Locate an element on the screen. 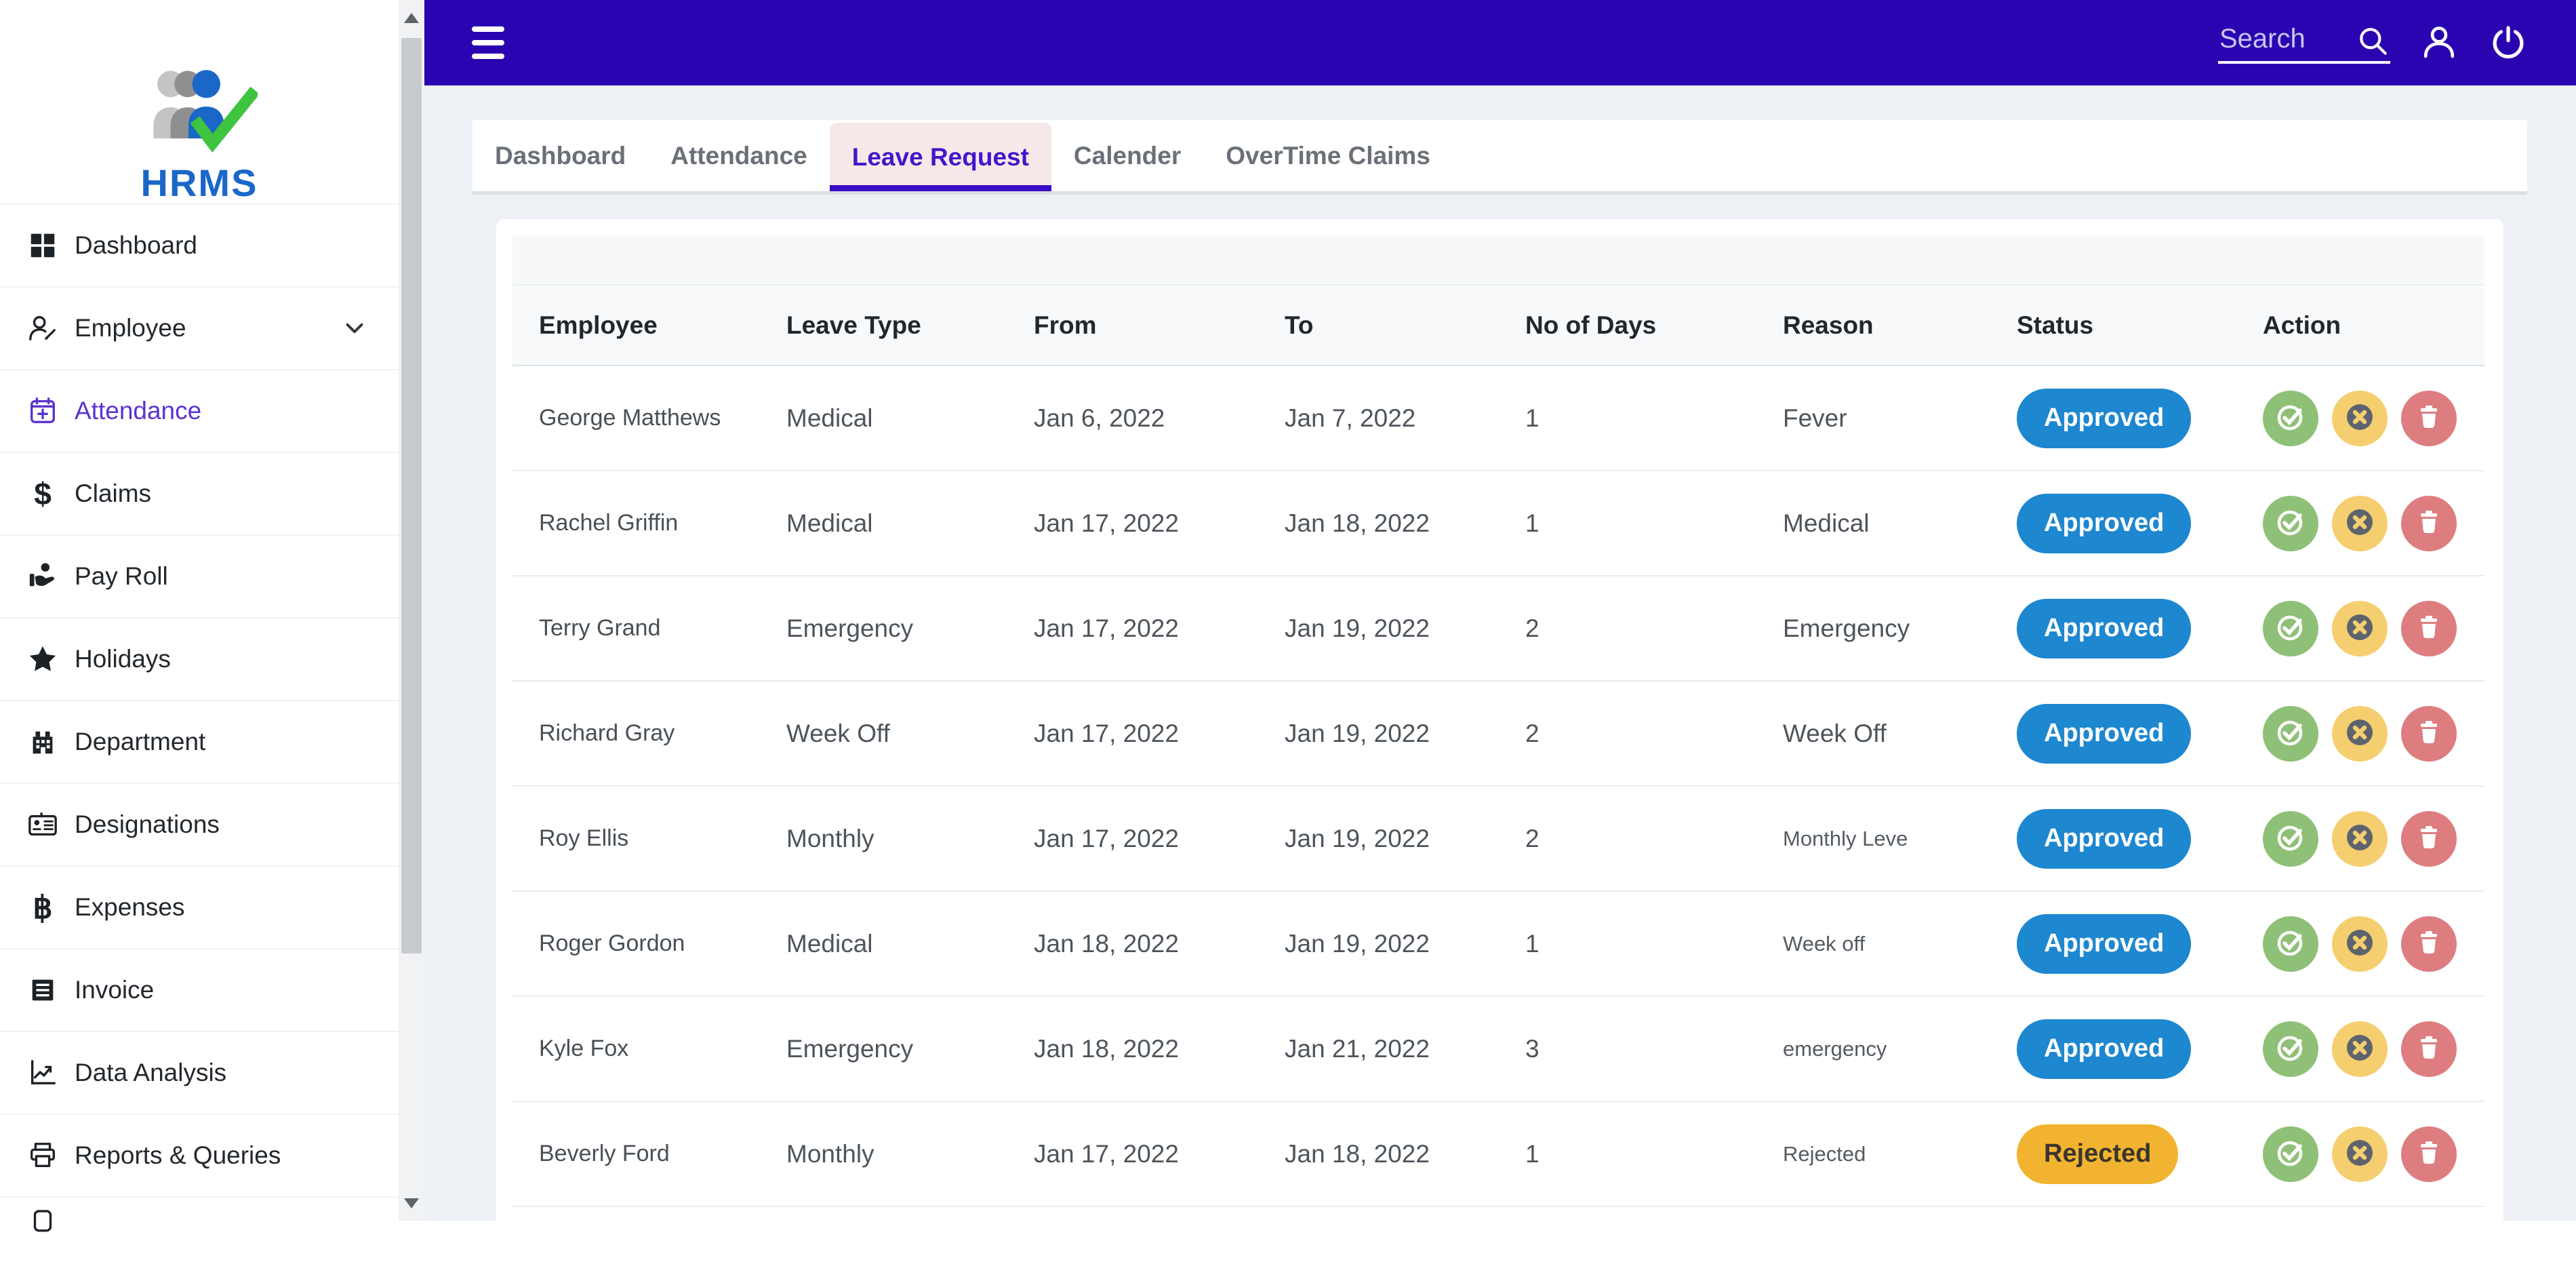  sidebar-nav: Dashboard Employee Attendance $ Claims is located at coordinates (199, 741).